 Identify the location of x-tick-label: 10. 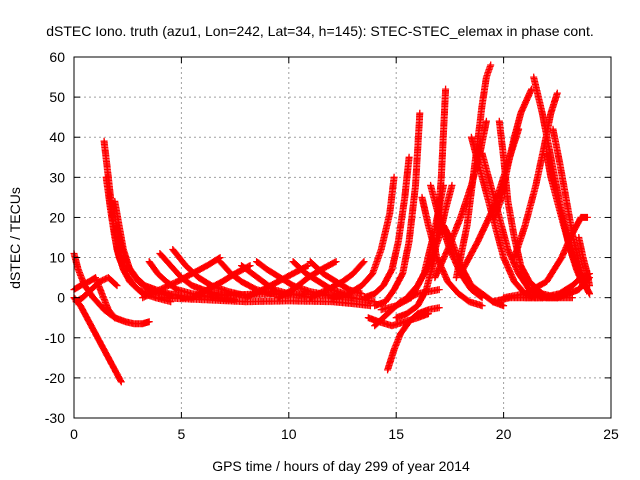
(289, 434).